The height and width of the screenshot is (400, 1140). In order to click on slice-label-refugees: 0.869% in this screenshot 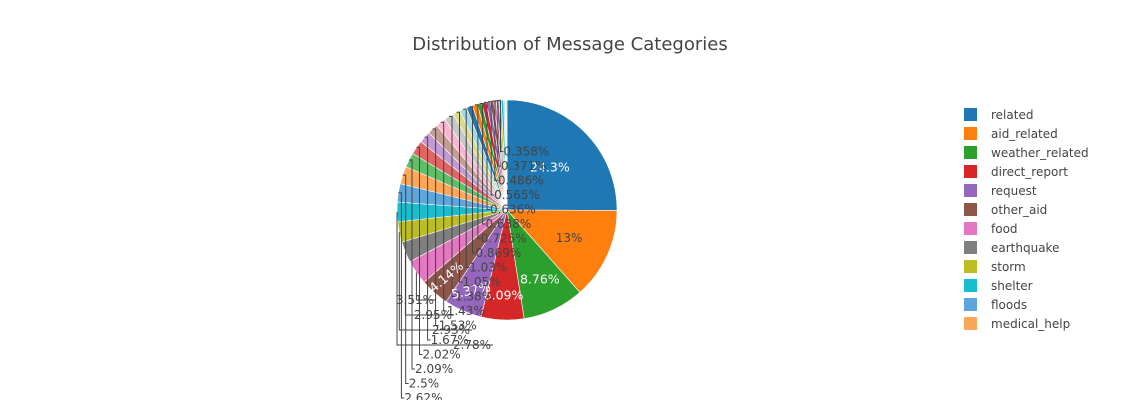, I will do `click(498, 253)`.